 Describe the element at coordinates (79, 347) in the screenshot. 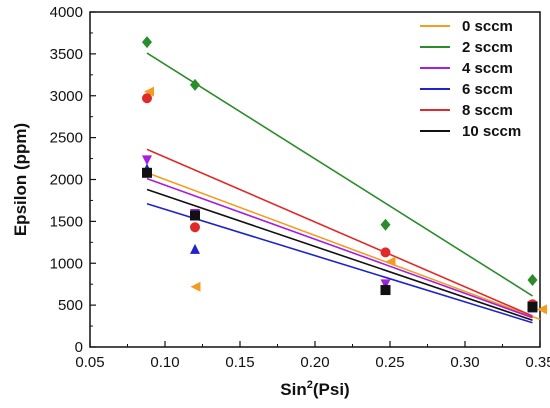

I see `y-tick-label: 0` at that location.